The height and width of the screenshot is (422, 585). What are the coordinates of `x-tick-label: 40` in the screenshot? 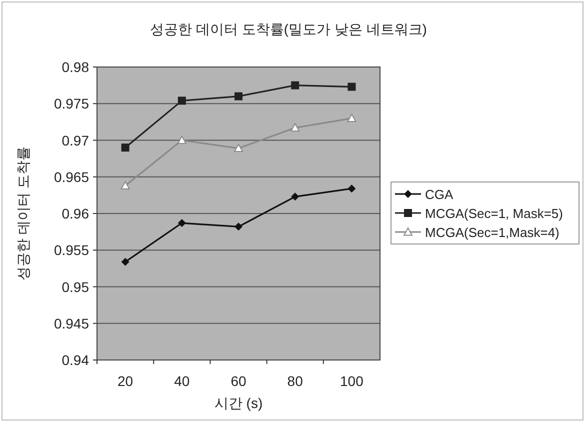 It's located at (182, 381).